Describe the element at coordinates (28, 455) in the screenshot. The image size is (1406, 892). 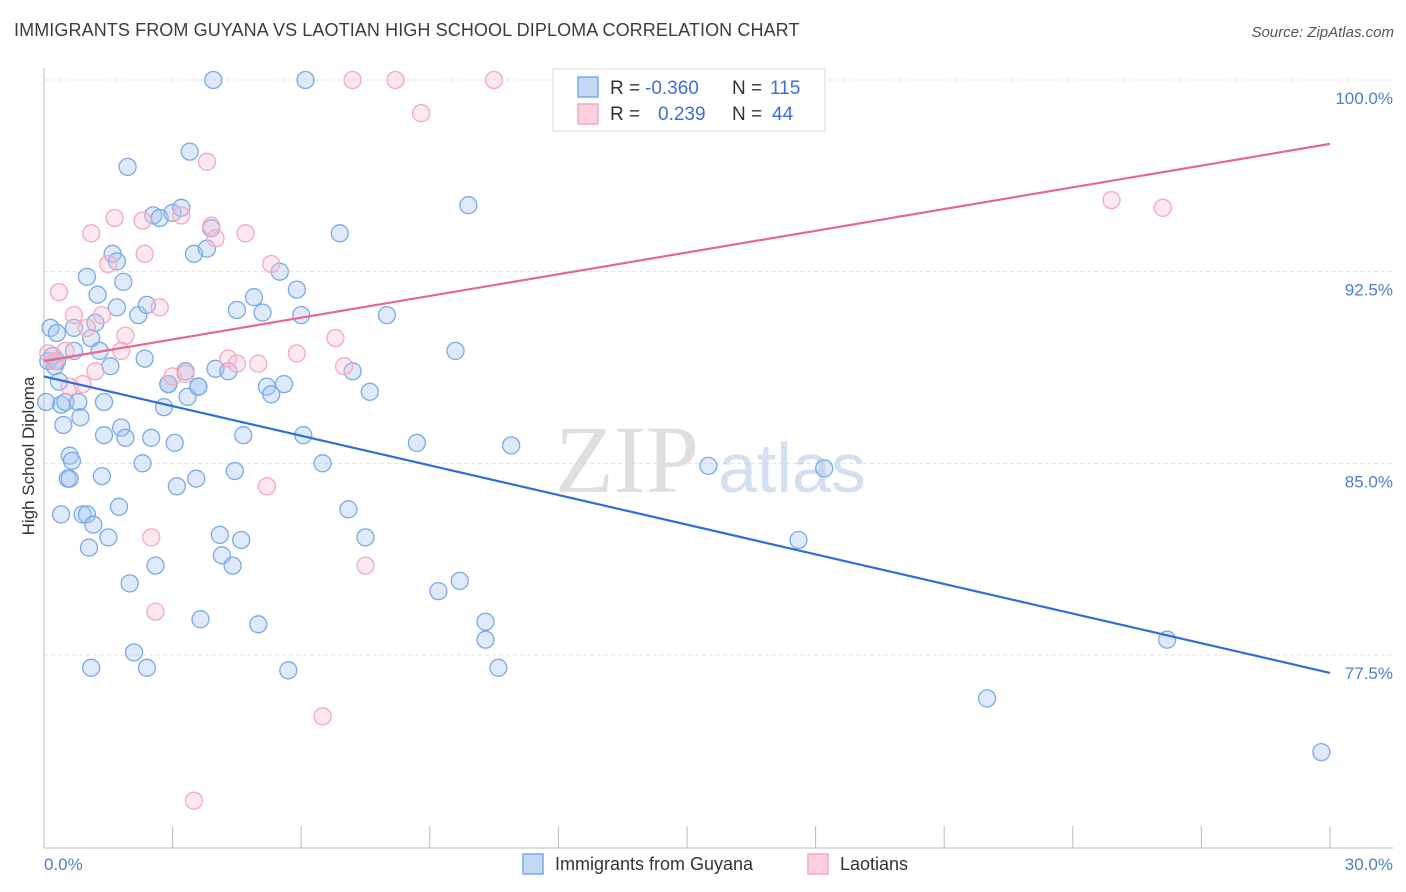
I see `y-axis-label: High School Diploma` at that location.